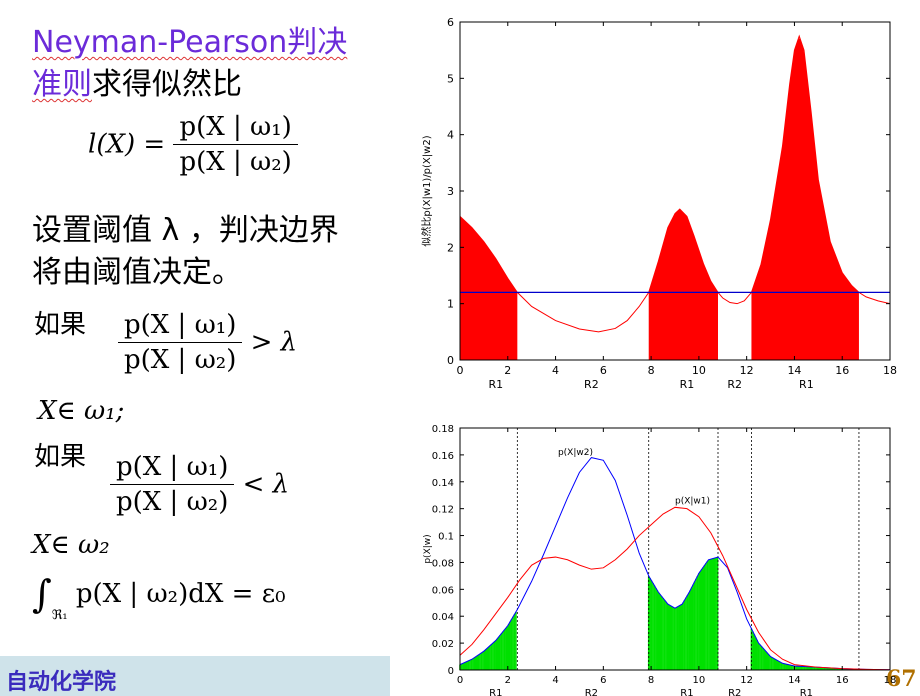  What do you see at coordinates (60, 325) in the screenshot?
I see `if-label-1: 如果` at bounding box center [60, 325].